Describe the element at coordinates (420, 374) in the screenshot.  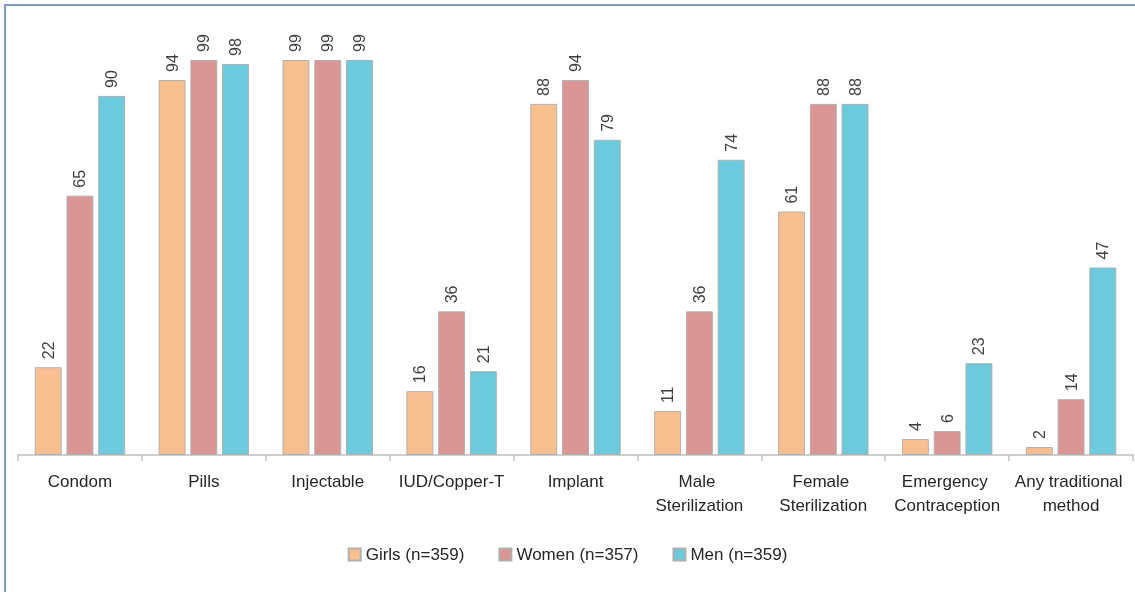
I see `data-label: 16` at that location.